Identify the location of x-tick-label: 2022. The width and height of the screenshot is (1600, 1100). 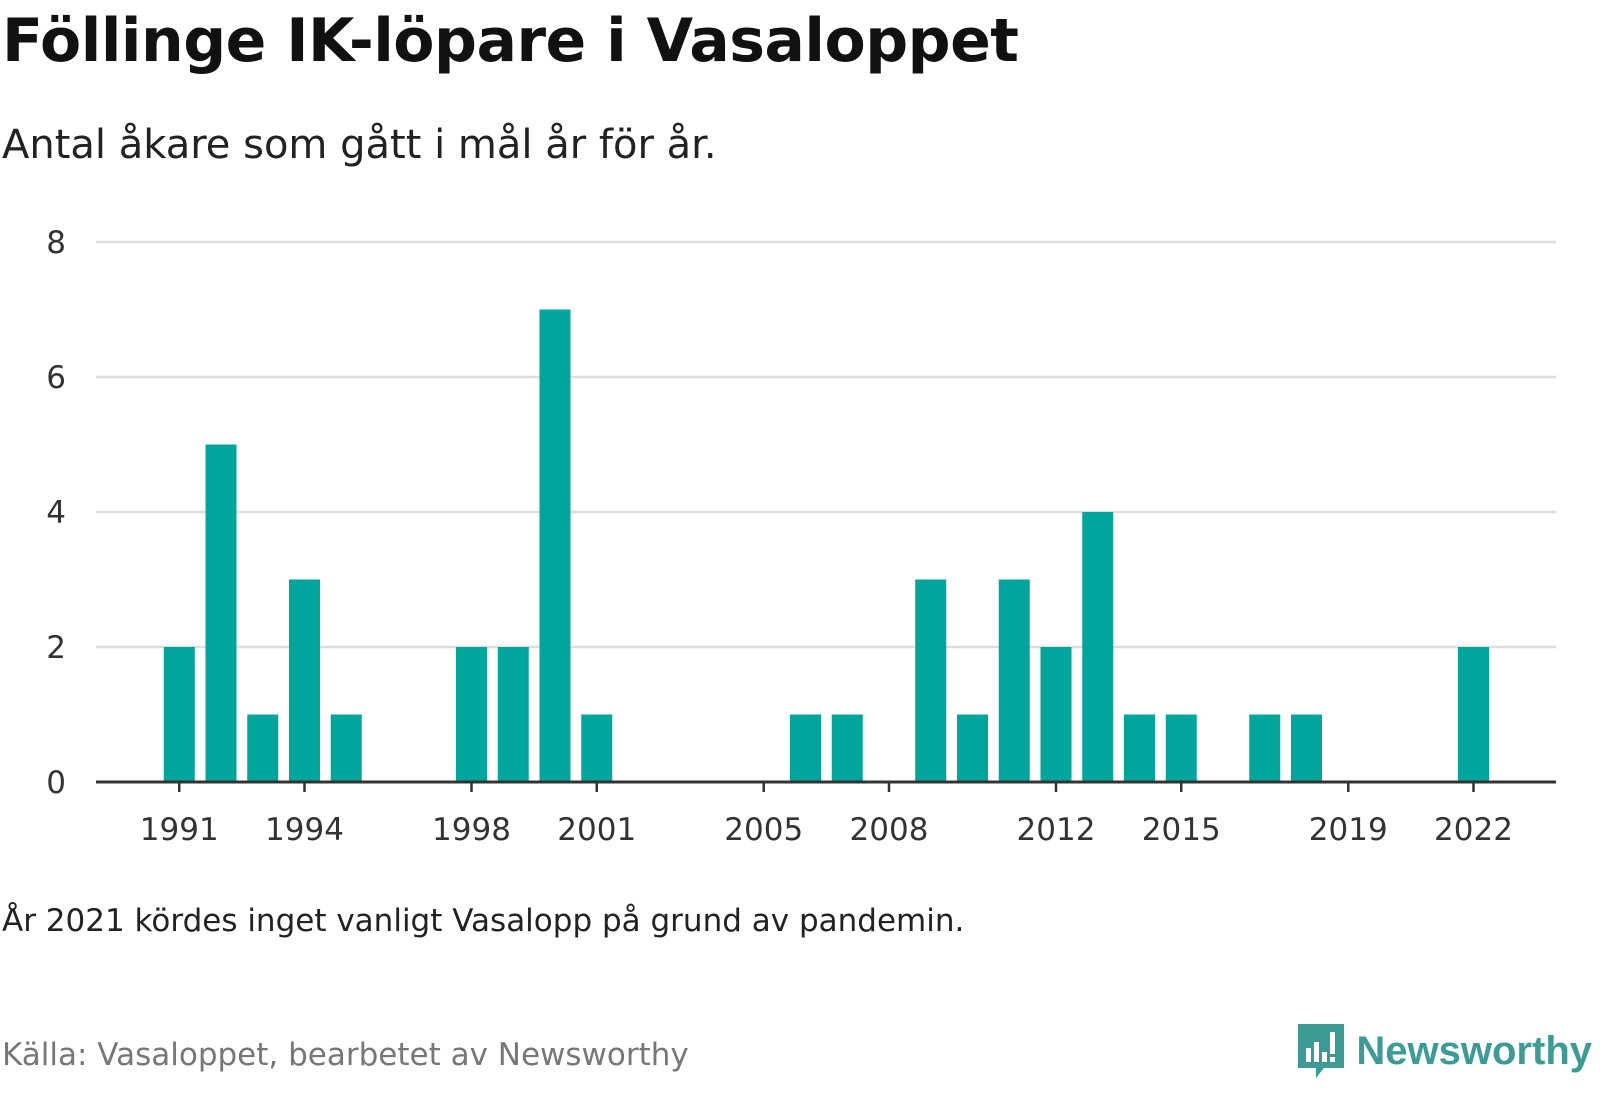
(1473, 830).